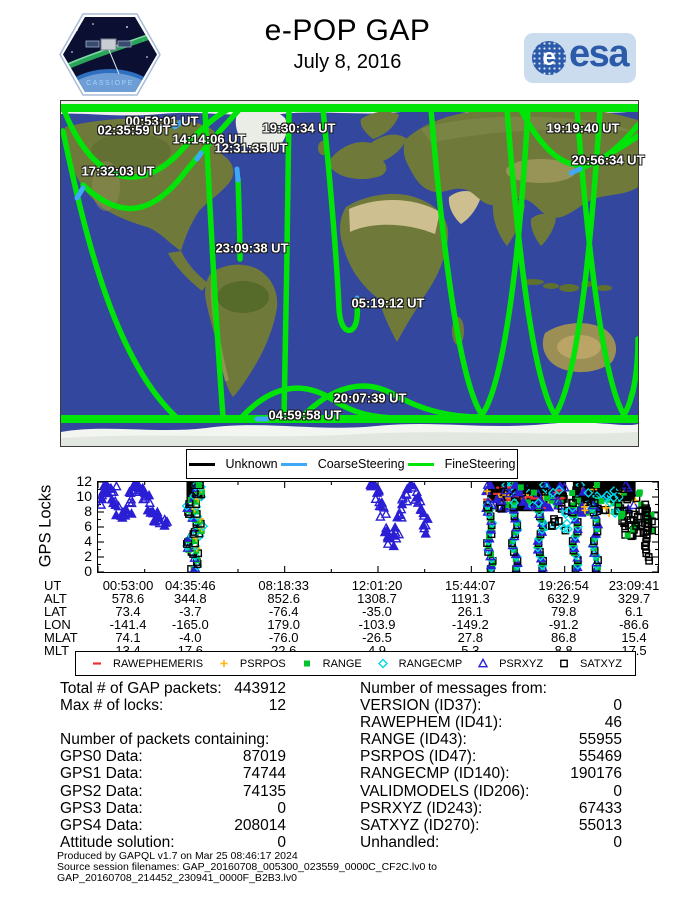 This screenshot has height=899, width=695. I want to click on table-cell: 179.0, so click(283, 624).